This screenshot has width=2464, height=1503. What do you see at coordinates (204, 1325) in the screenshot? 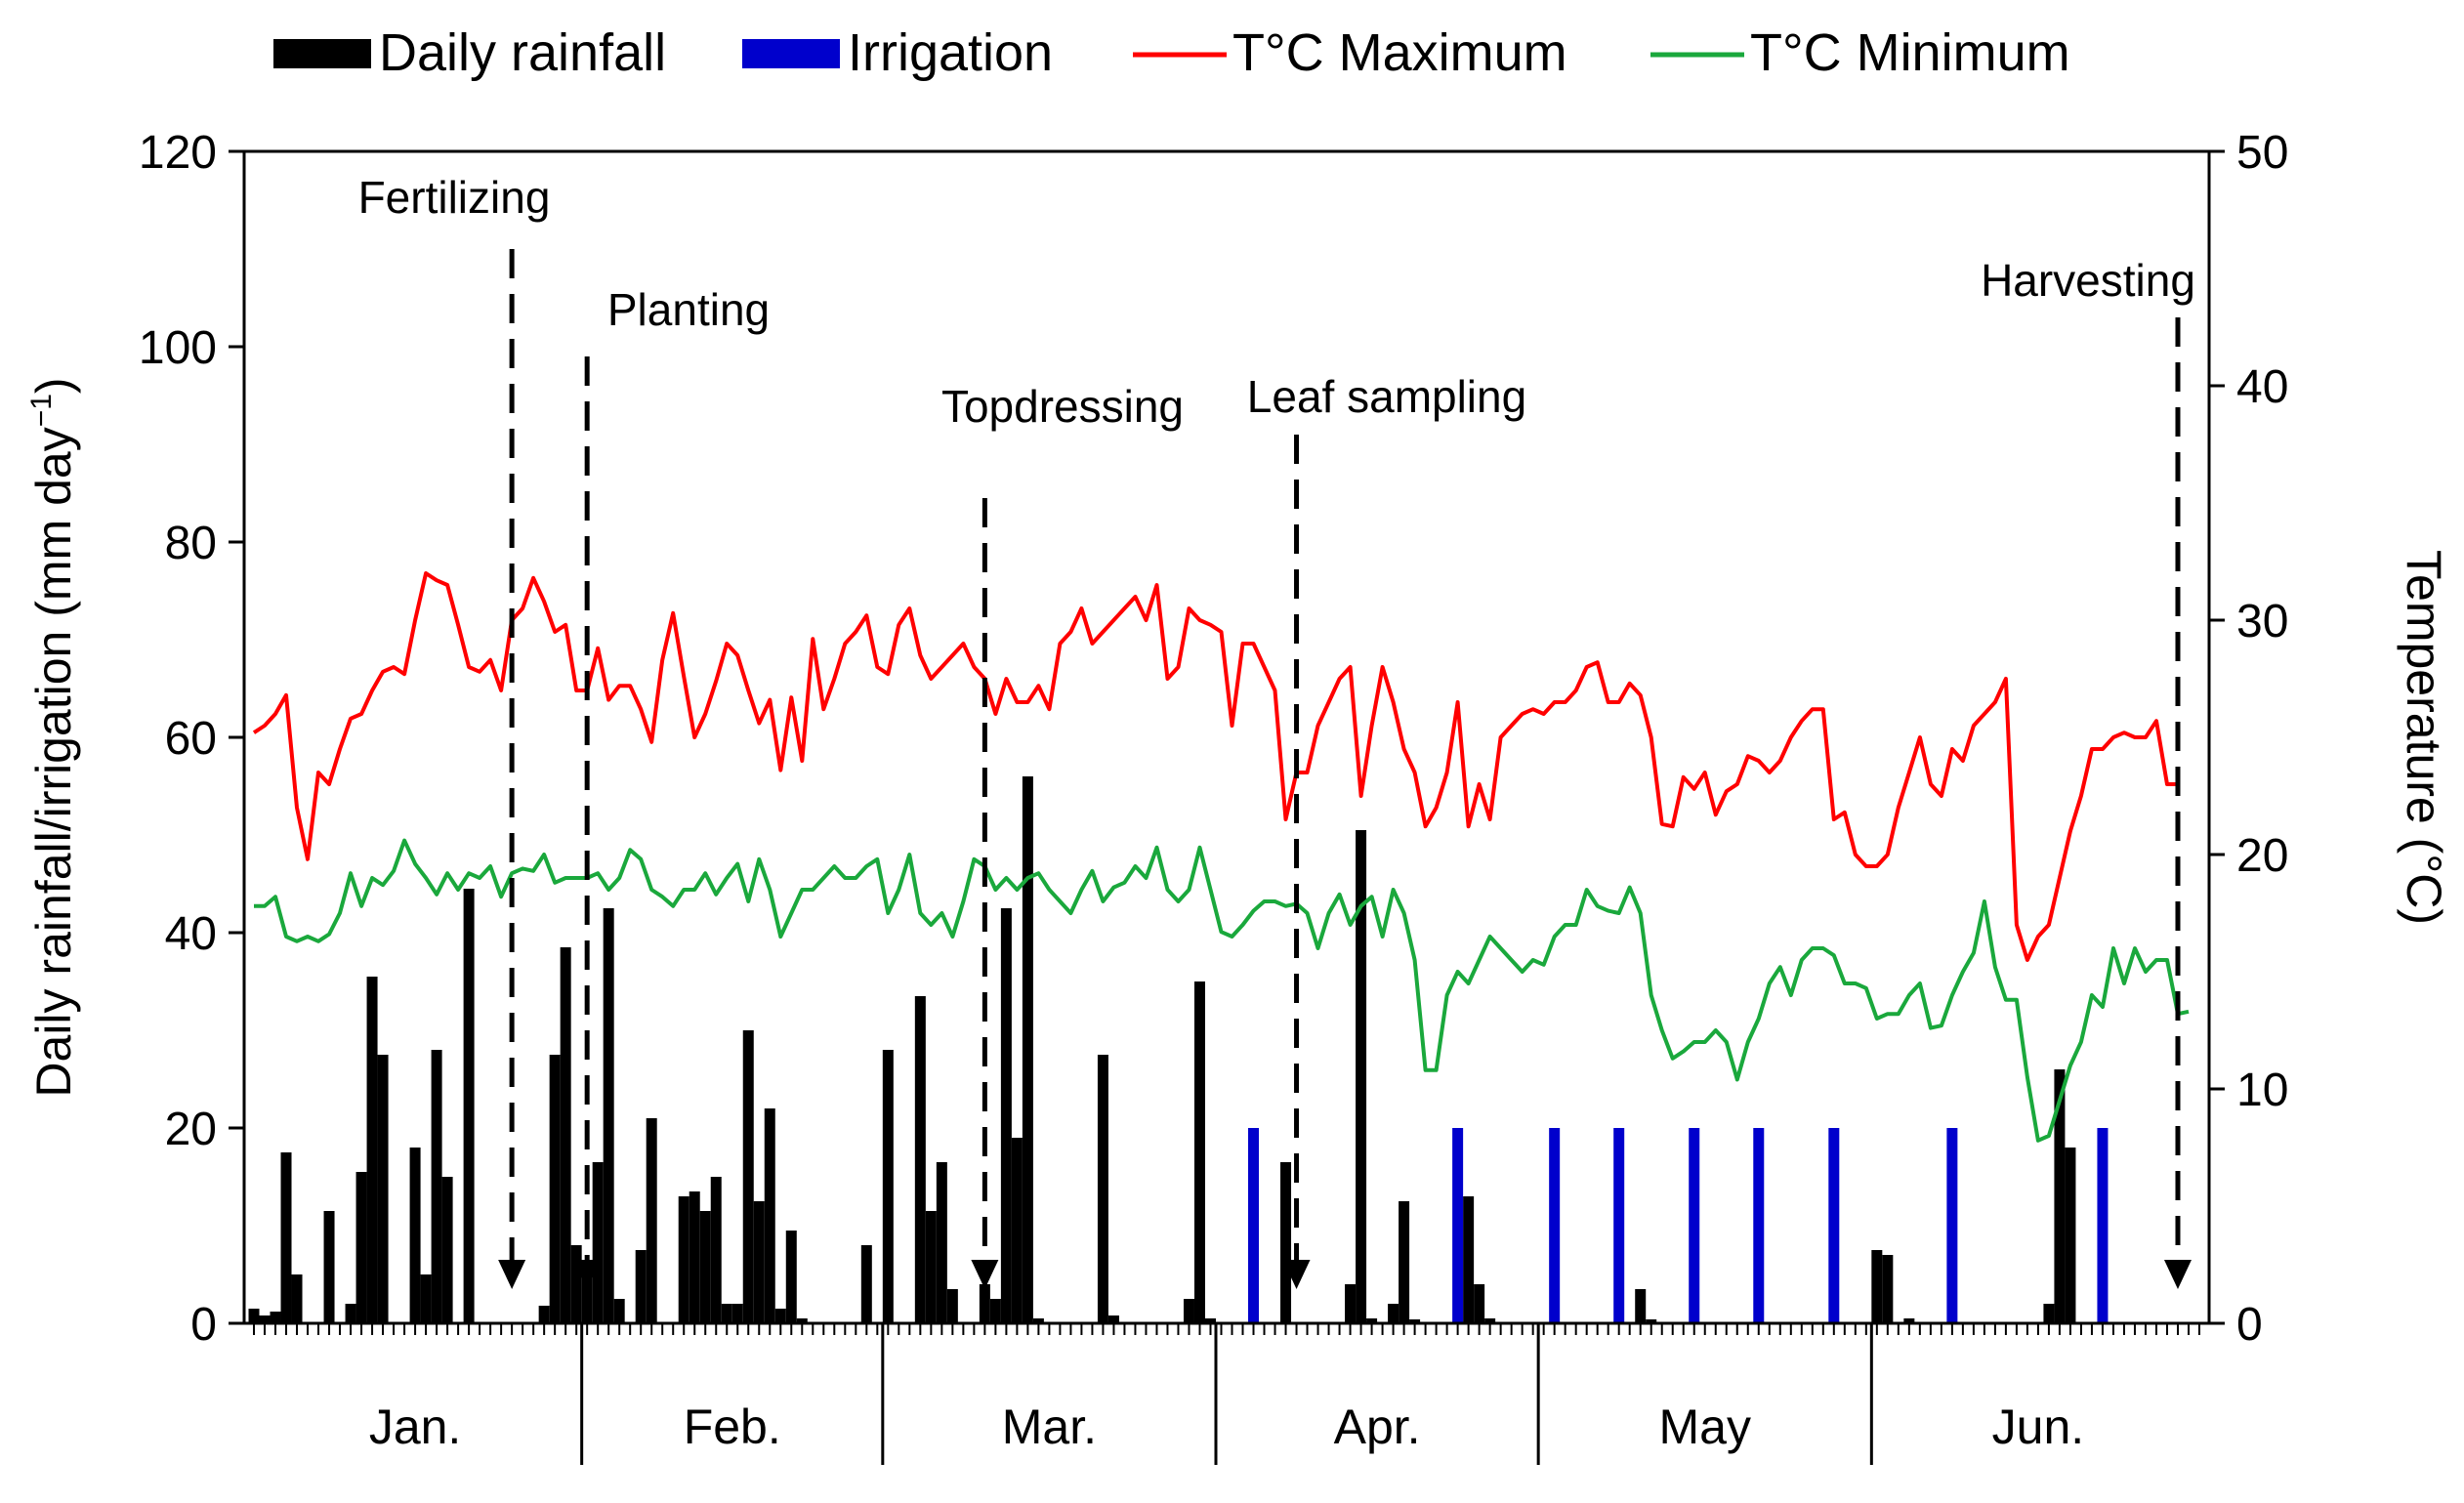
I see `y-left-tick-label: 0` at bounding box center [204, 1325].